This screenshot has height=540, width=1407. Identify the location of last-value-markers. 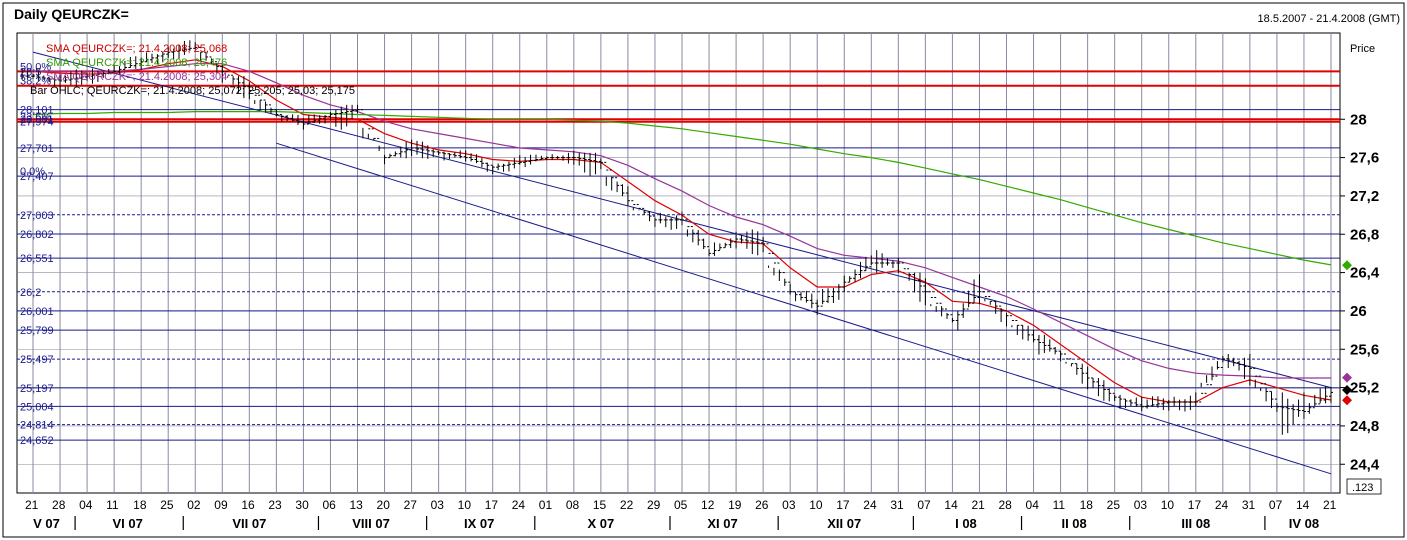
(1347, 333).